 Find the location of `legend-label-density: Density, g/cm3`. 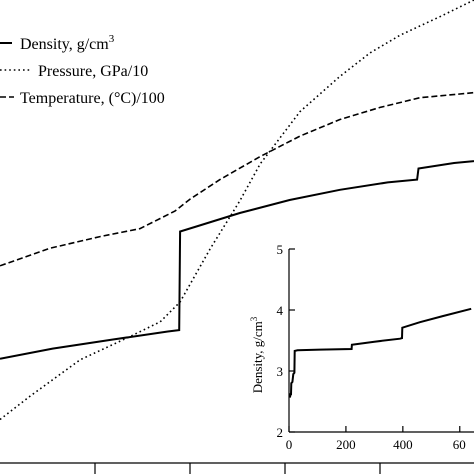

legend-label-density: Density, g/cm3 is located at coordinates (67, 43).